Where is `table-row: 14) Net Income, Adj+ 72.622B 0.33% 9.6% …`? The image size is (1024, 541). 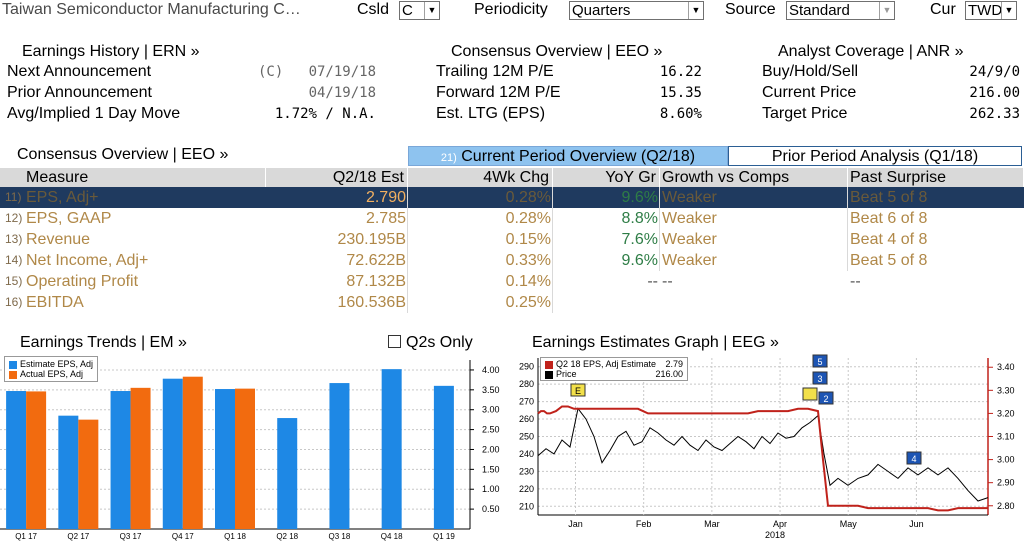
table-row: 14) Net Income, Adj+ 72.622B 0.33% 9.6% … is located at coordinates (512, 260).